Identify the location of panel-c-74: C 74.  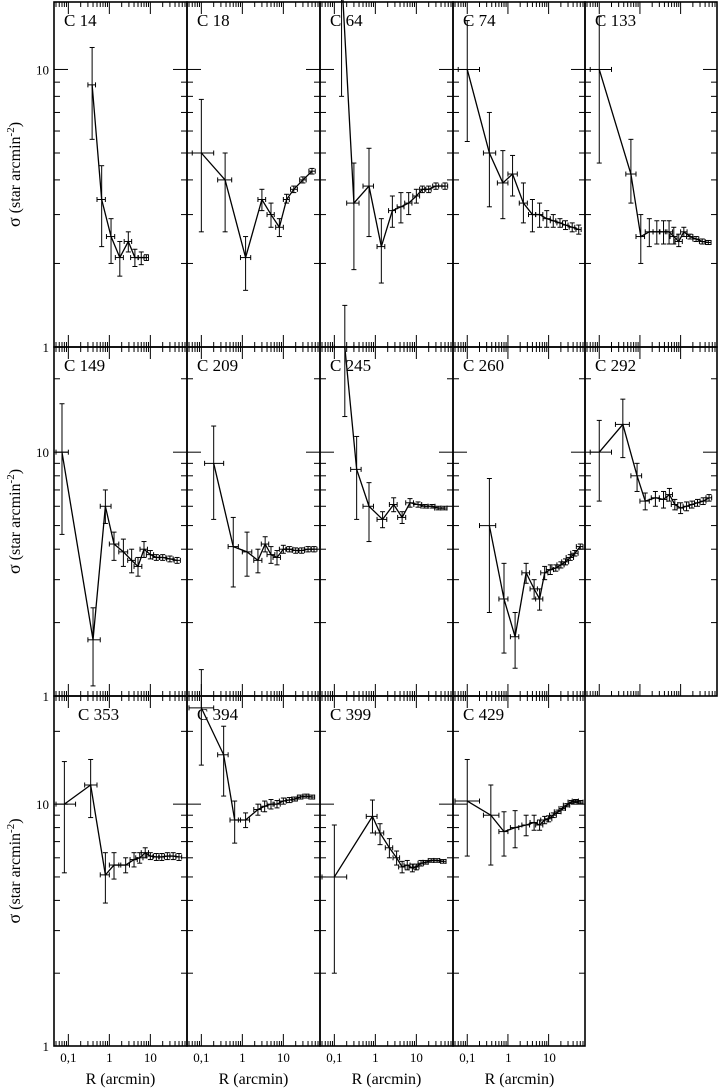
(519, 174).